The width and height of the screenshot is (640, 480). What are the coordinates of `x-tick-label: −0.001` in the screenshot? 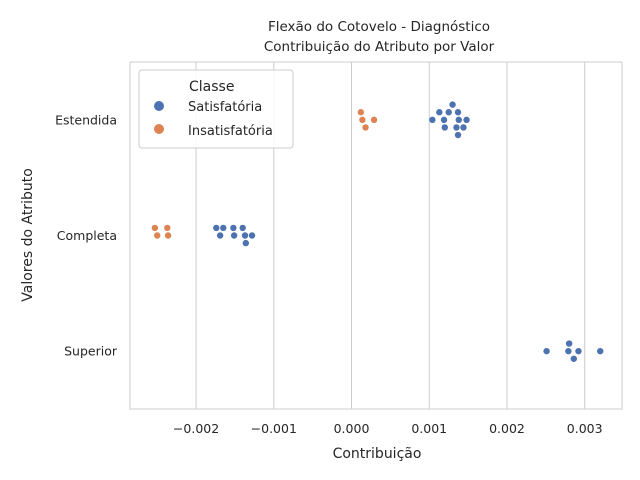 It's located at (274, 428).